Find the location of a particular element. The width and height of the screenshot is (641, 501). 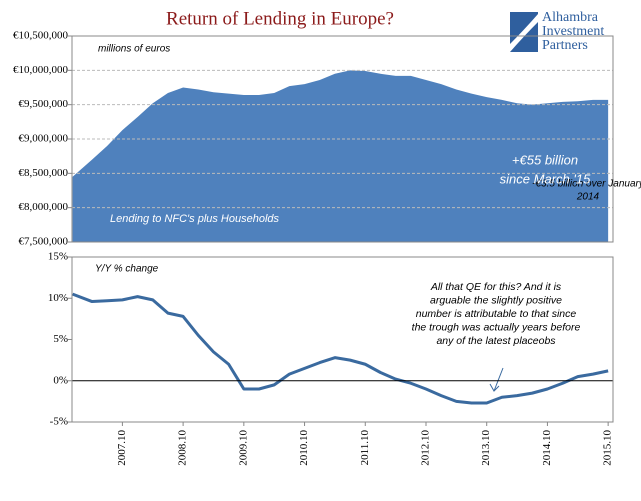

annotation: Lending to NFC's plus Households is located at coordinates (195, 219).